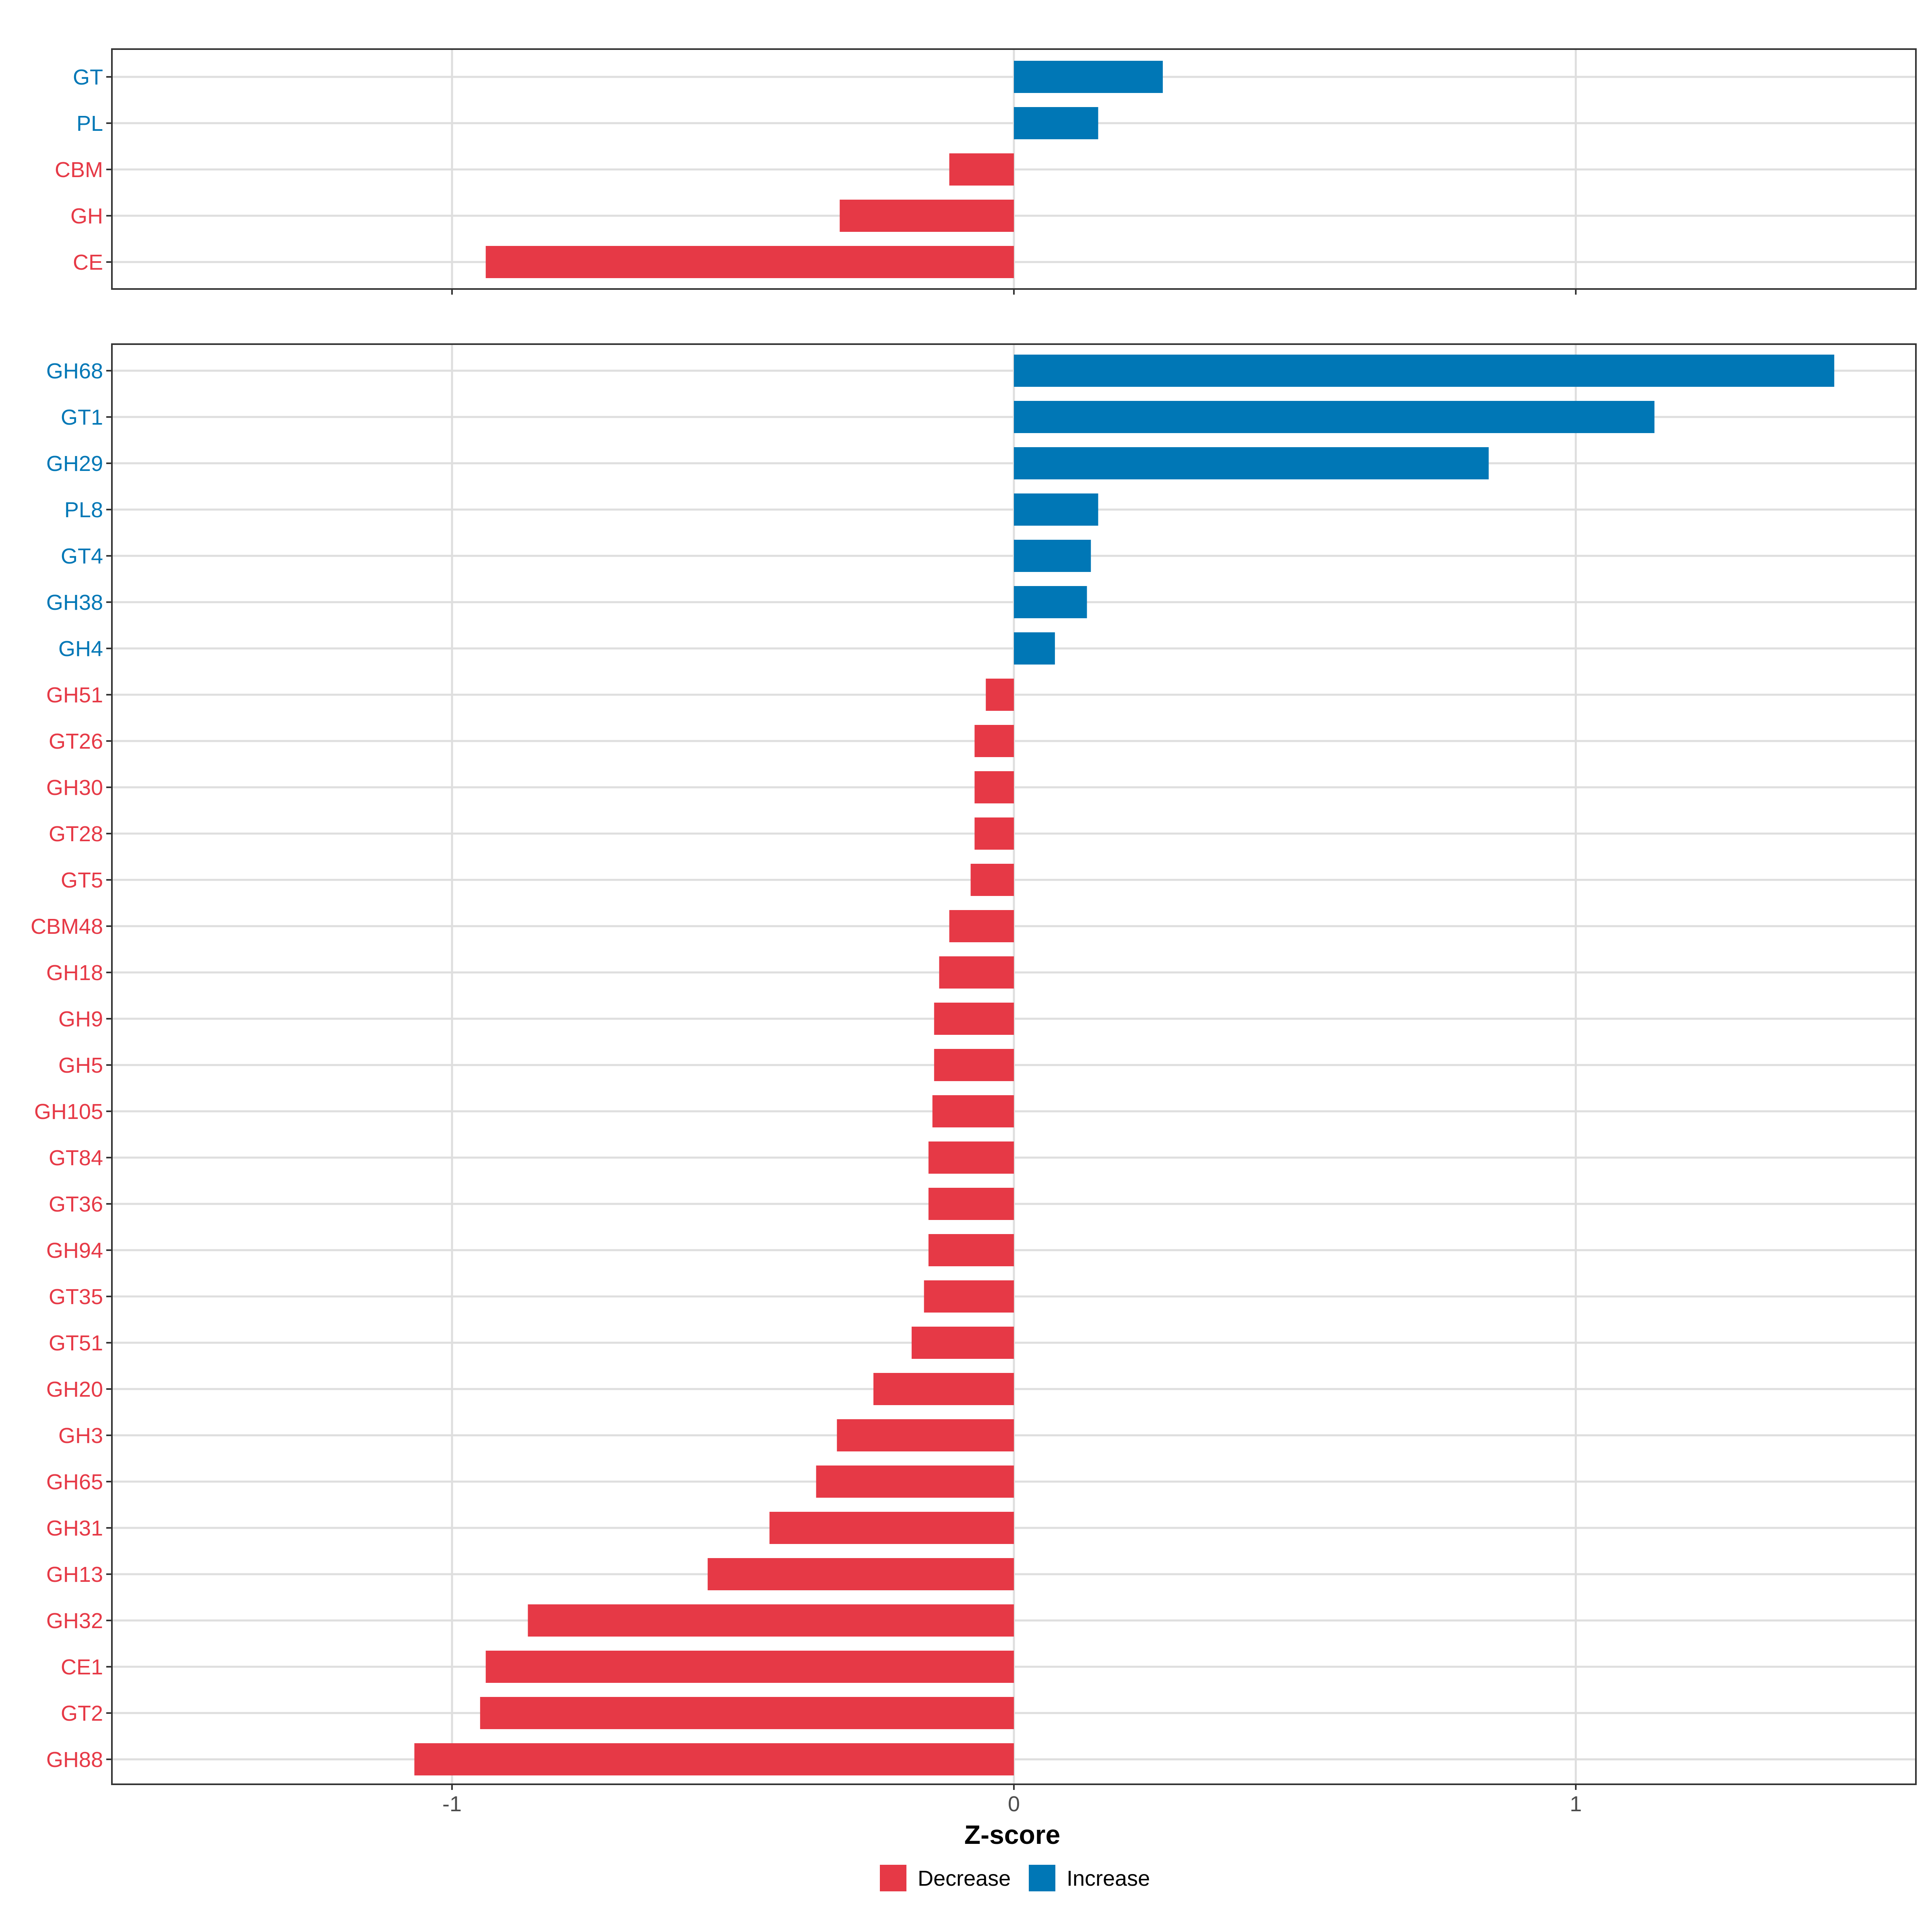  I want to click on y-tick-label: GH4, so click(80, 649).